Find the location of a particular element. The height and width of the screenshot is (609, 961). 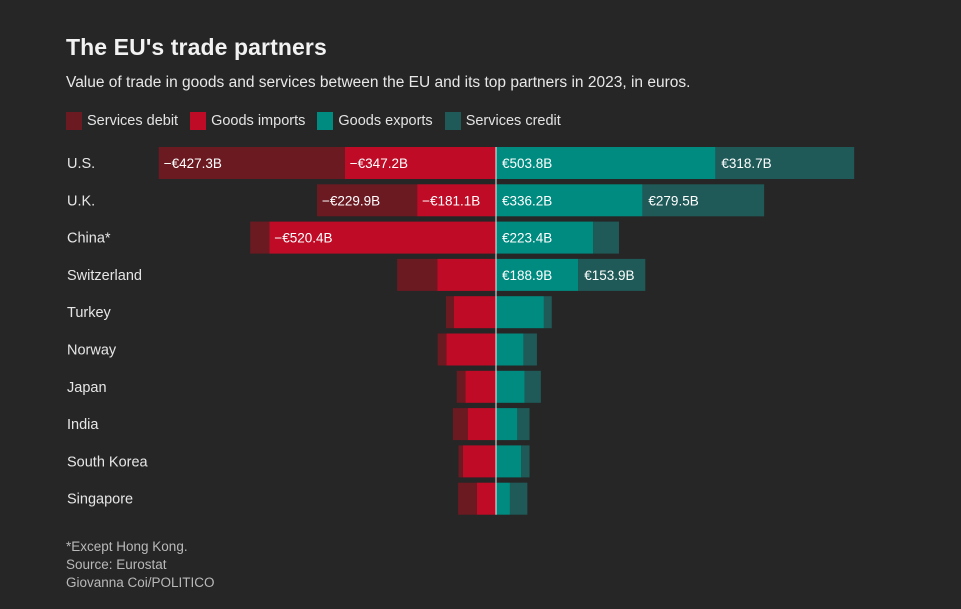

bar-goods-imports-china is located at coordinates (382, 237).